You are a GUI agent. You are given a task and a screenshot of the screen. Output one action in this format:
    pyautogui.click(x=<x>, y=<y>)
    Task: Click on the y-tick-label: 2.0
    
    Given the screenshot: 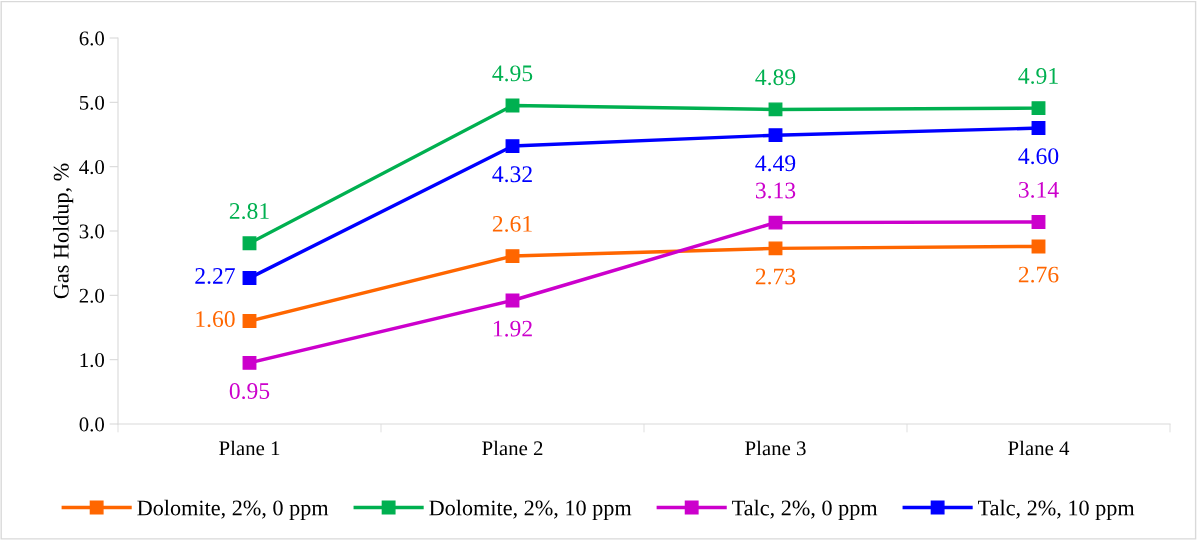 What is the action you would take?
    pyautogui.click(x=92, y=295)
    